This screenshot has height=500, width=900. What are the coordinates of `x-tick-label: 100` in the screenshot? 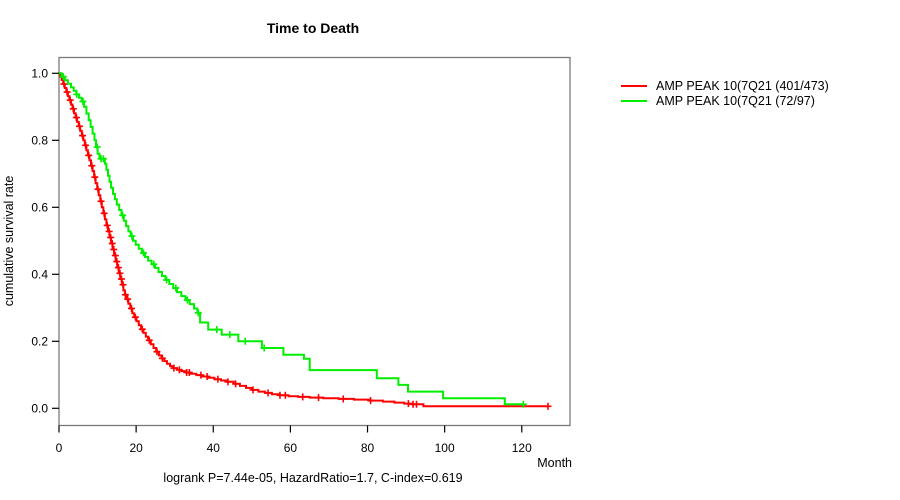 It's located at (445, 448).